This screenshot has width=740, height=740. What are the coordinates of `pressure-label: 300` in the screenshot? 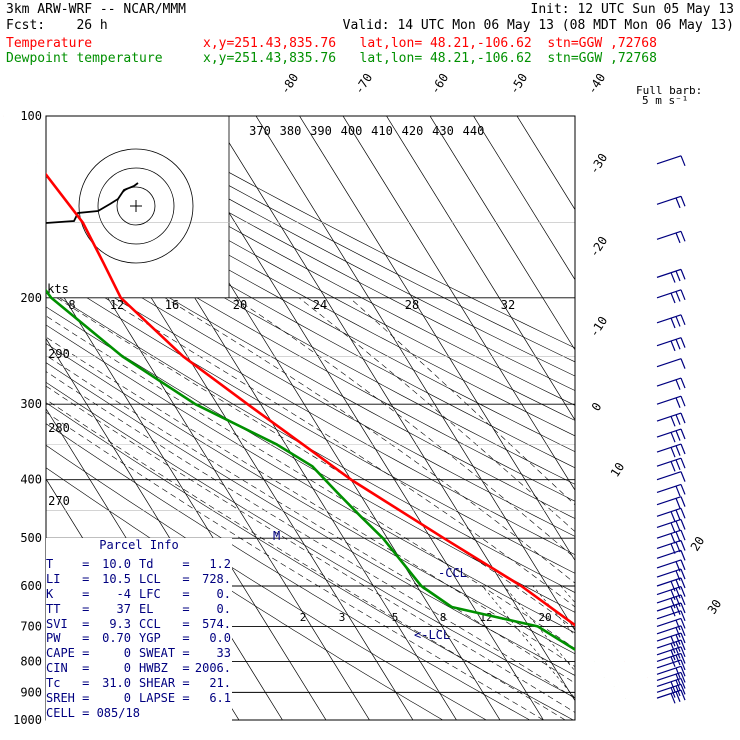 It's located at (31, 404).